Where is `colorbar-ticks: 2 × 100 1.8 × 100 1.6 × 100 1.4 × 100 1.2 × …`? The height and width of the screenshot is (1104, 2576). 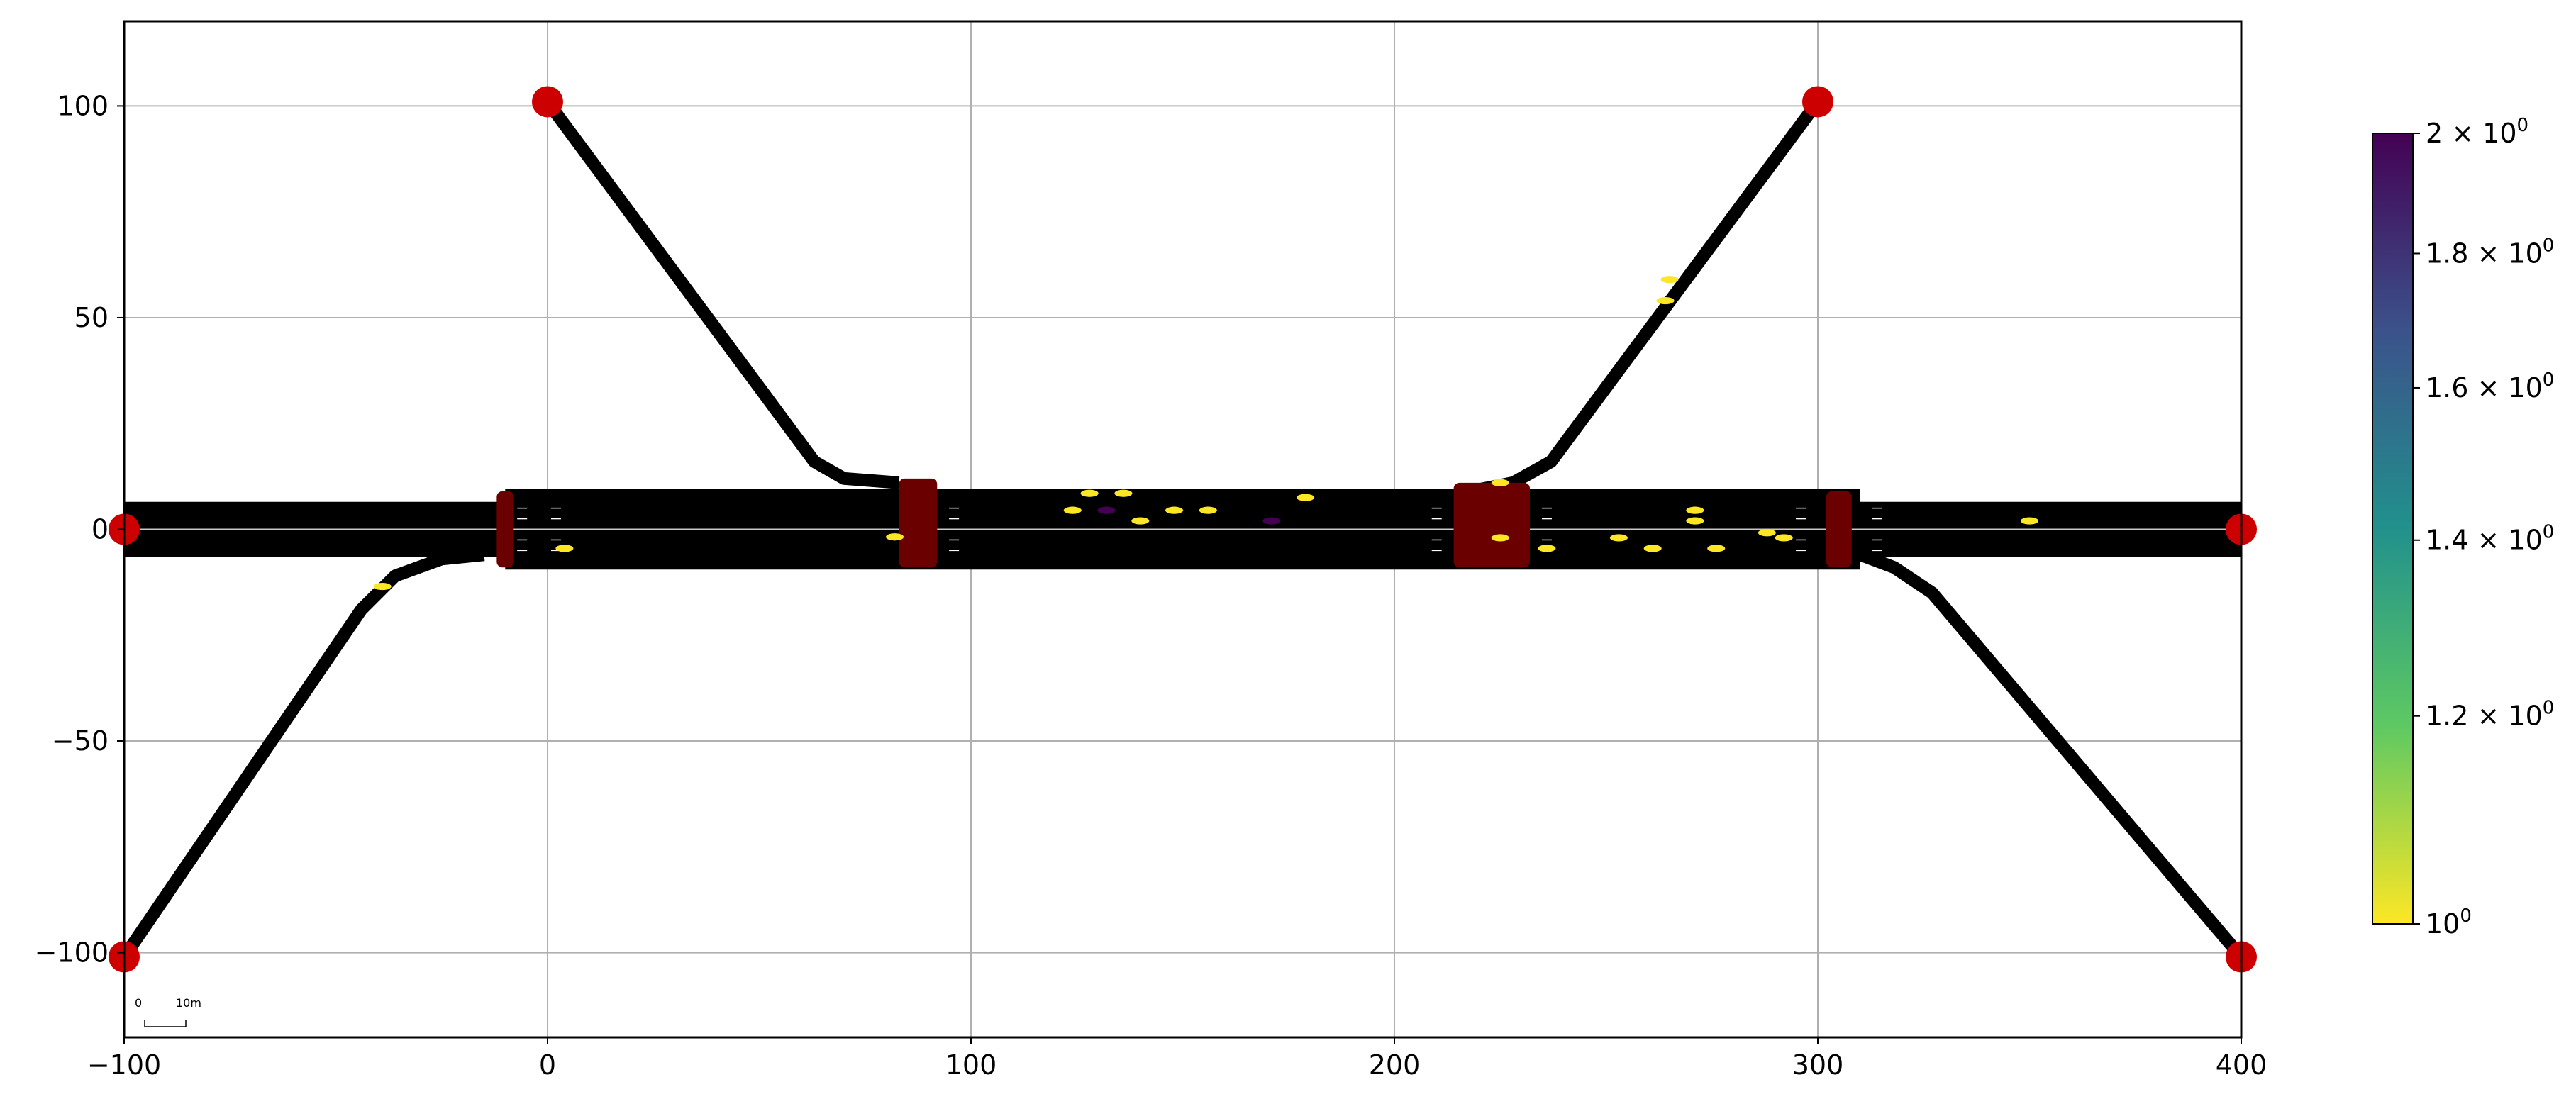
colorbar-ticks: 2 × 100 1.8 × 100 1.6 × 100 1.4 × 100 1.2 × … is located at coordinates (2483, 527).